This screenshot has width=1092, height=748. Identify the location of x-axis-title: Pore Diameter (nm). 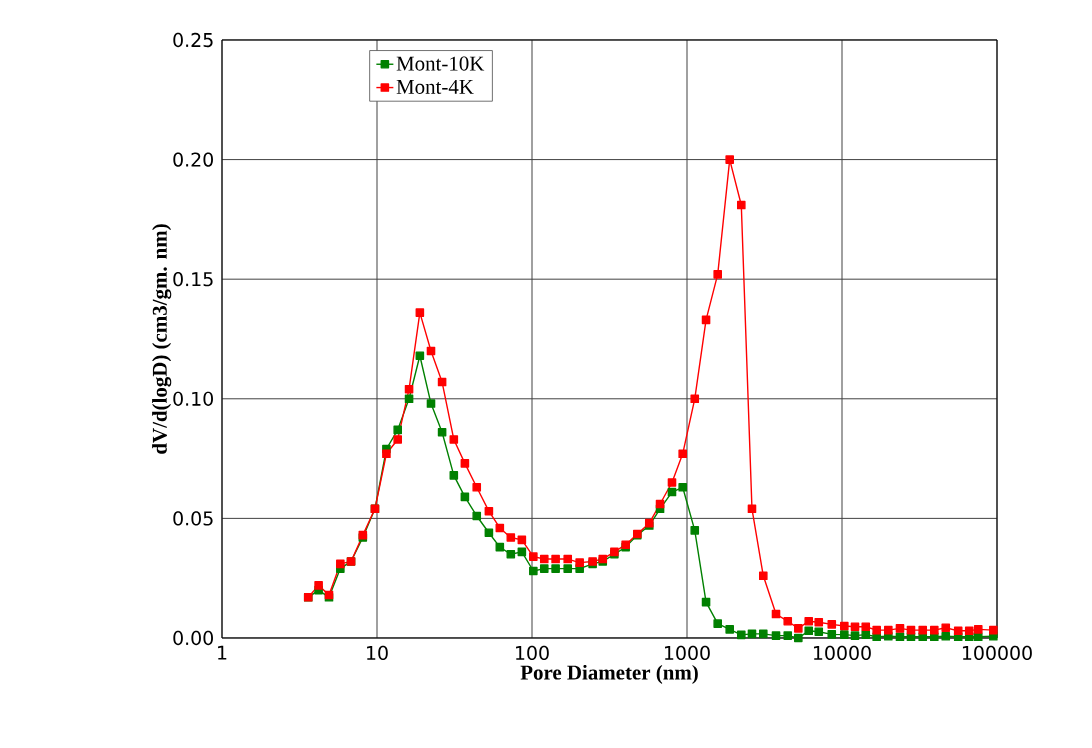
(609, 674).